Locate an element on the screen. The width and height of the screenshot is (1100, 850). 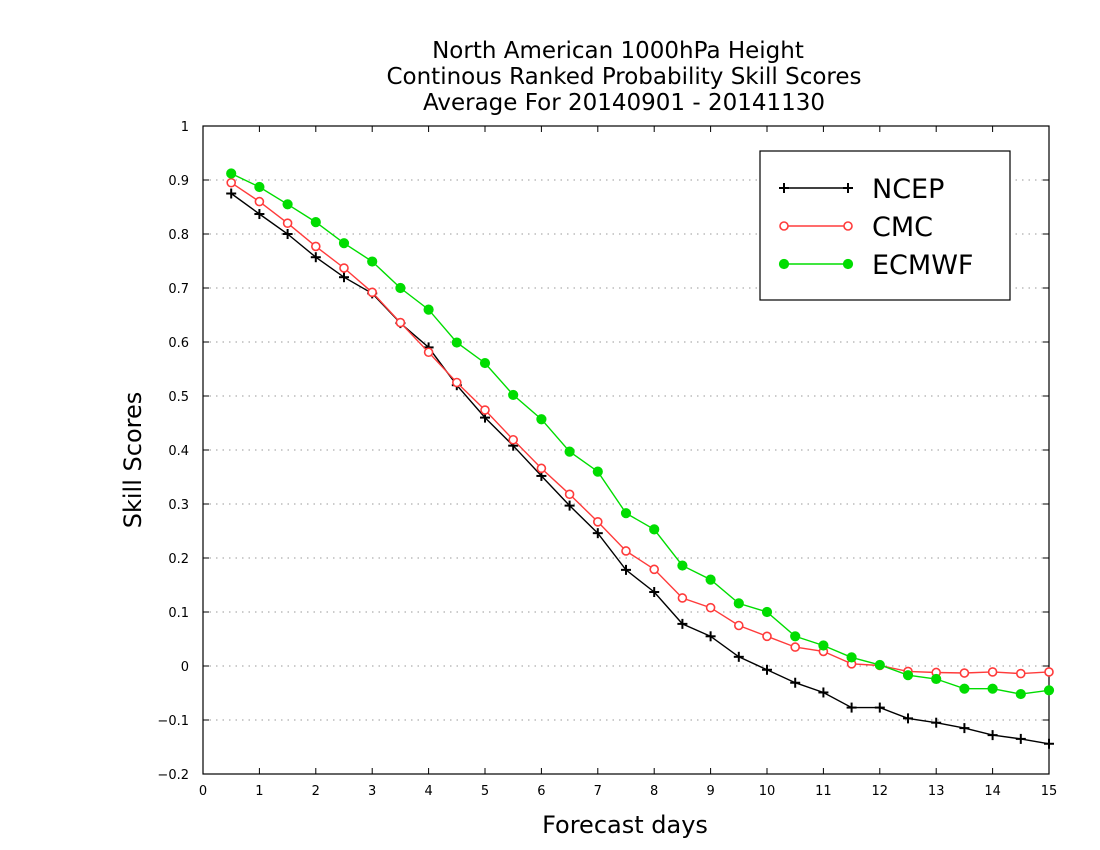
y-tick-label: 0.4 is located at coordinates (178, 451).